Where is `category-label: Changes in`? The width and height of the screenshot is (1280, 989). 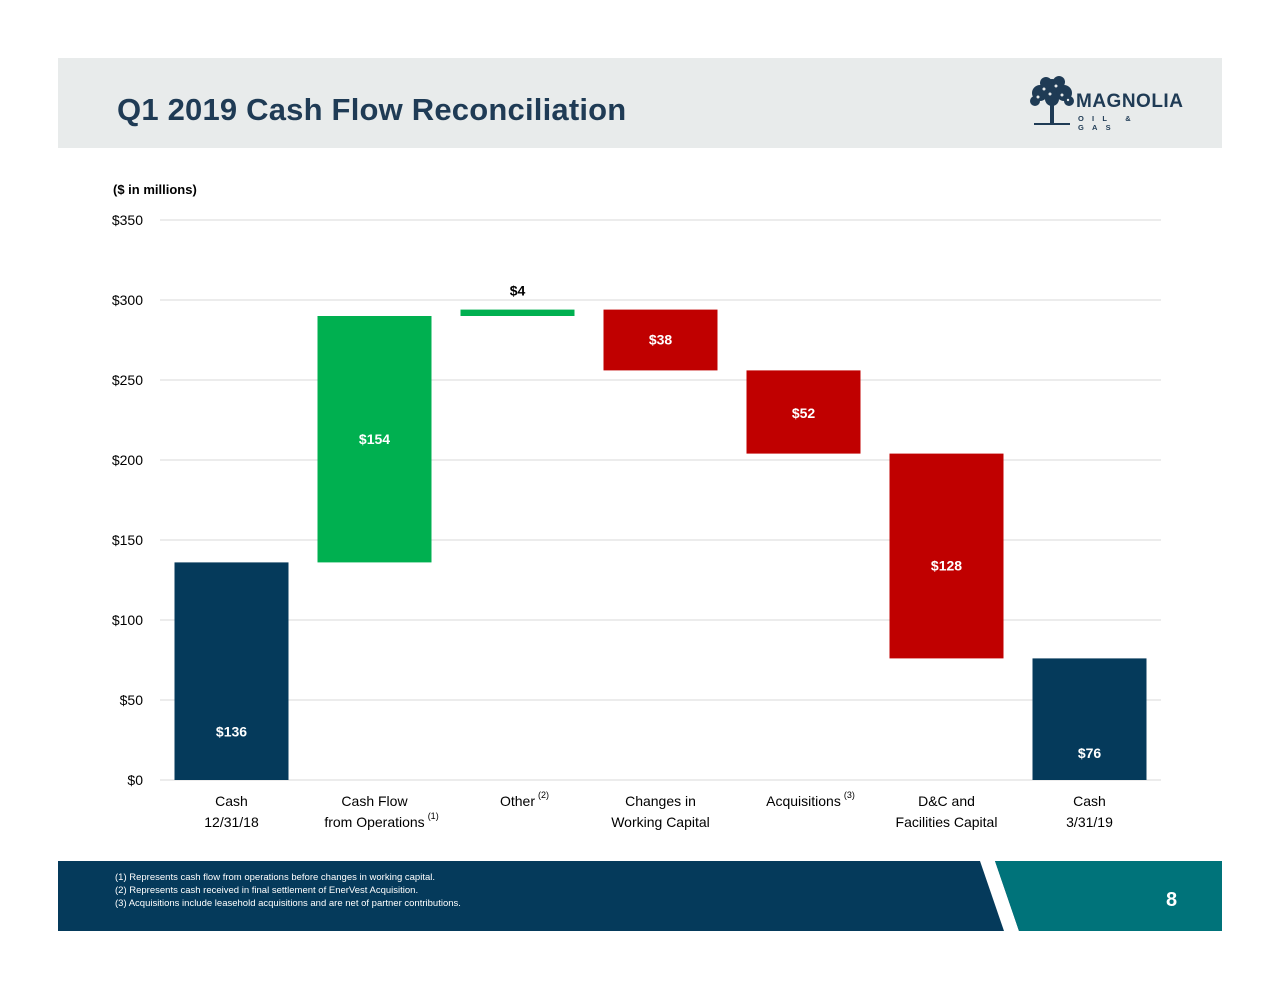 category-label: Changes in is located at coordinates (660, 801).